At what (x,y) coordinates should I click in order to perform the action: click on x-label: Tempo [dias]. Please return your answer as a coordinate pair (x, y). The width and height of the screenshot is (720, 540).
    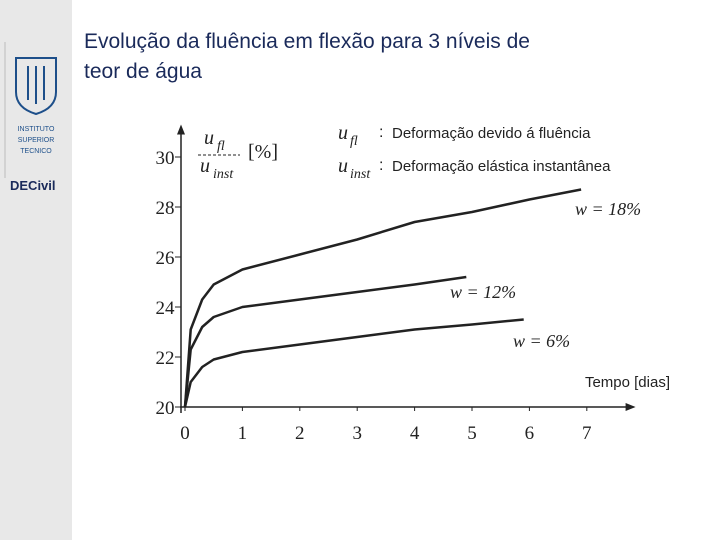
    Looking at the image, I should click on (627, 382).